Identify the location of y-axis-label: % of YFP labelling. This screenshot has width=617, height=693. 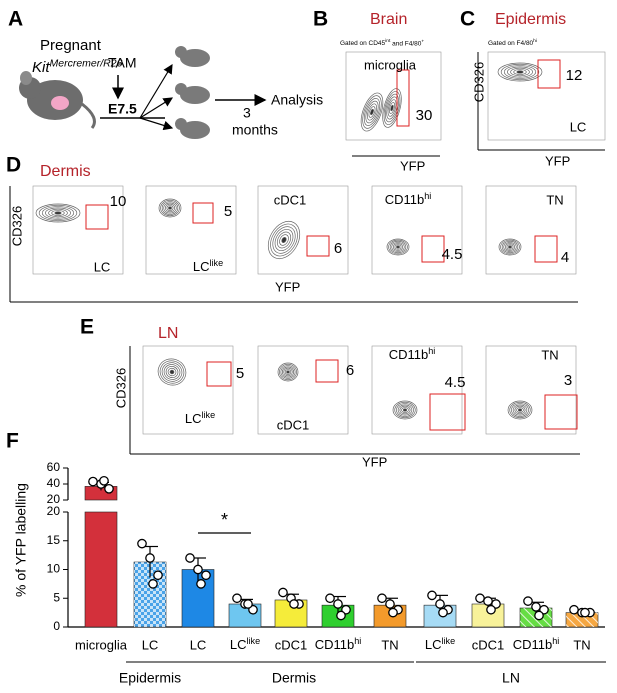
(21, 540).